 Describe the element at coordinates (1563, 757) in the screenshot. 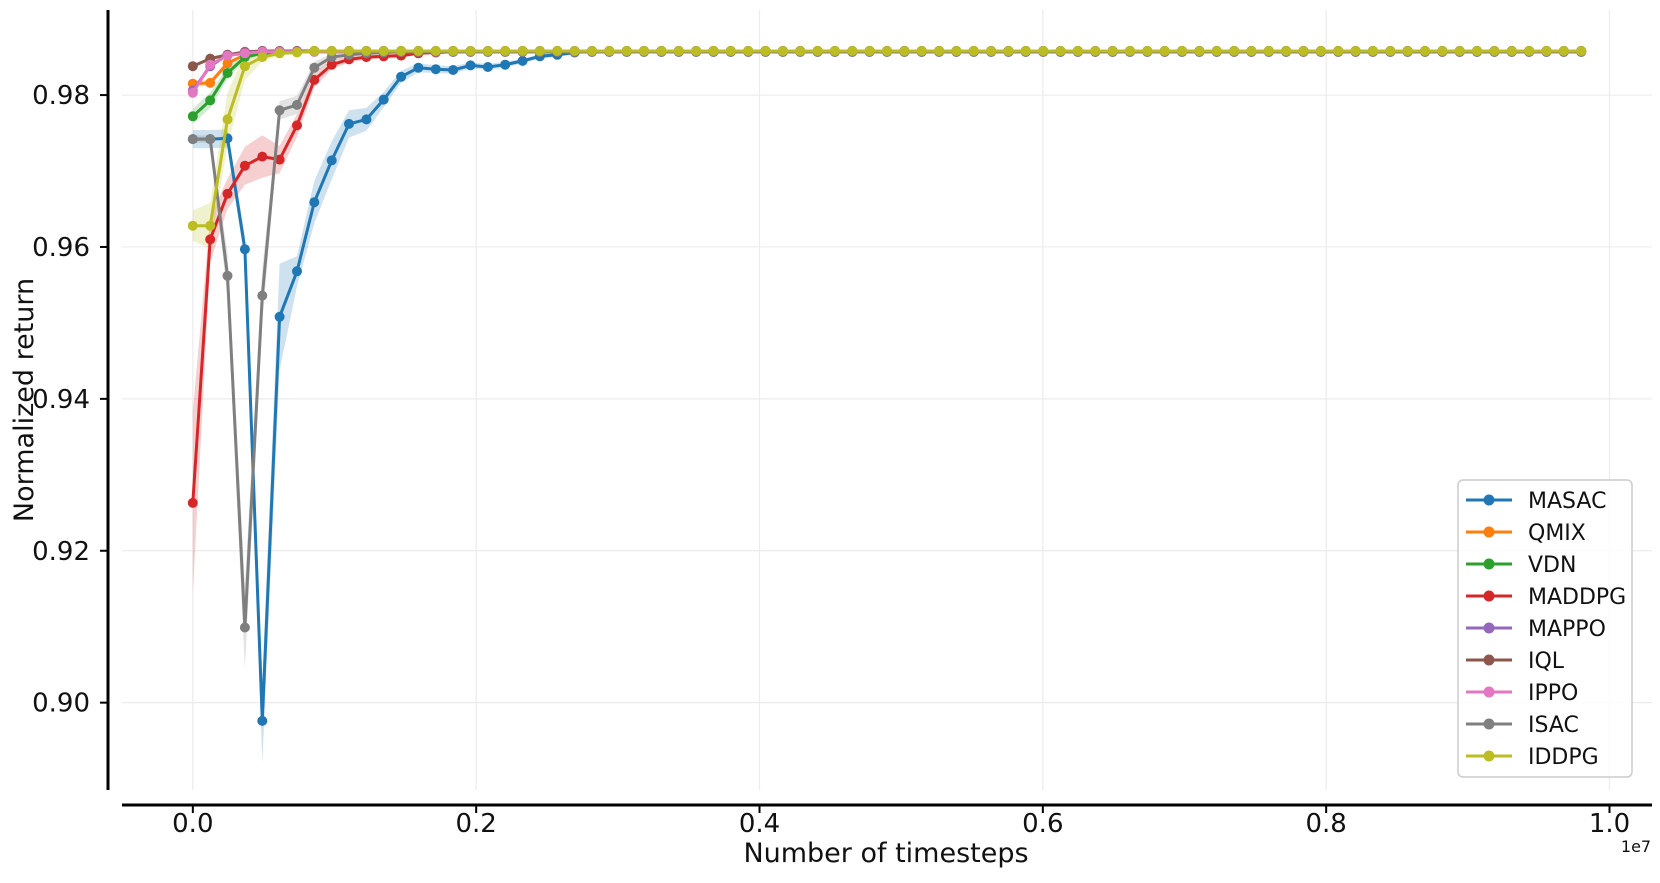

I see `legend-label: IDDPG` at that location.